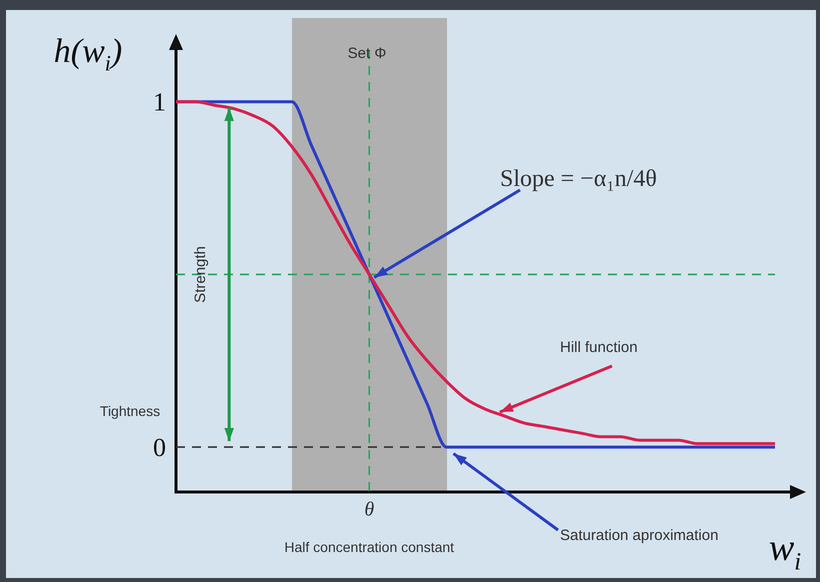  I want to click on annotation: Strength, so click(201, 274).